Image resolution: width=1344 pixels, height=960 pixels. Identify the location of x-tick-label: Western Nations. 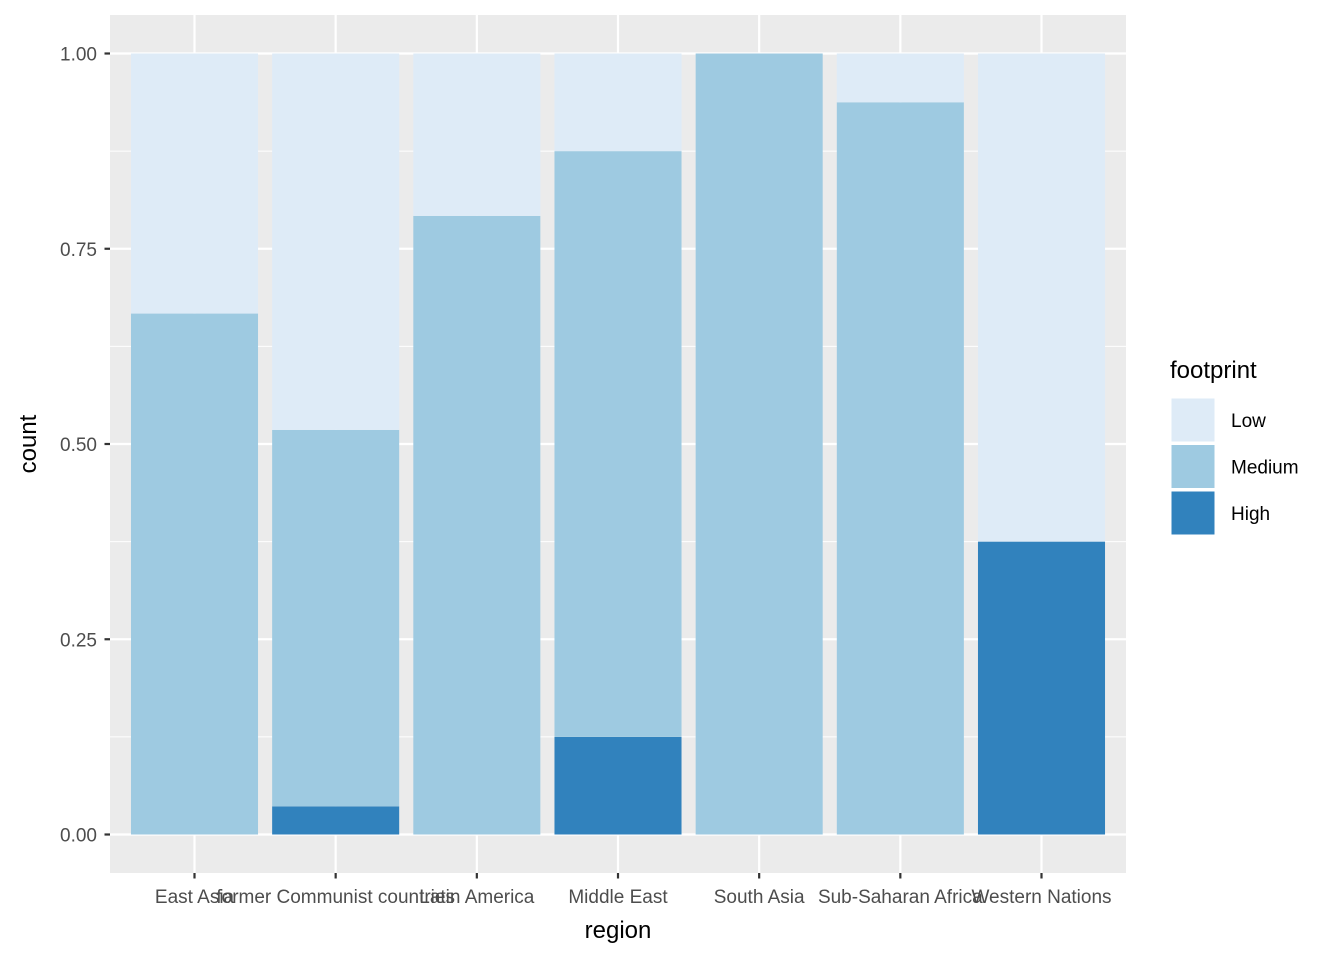
(1041, 897).